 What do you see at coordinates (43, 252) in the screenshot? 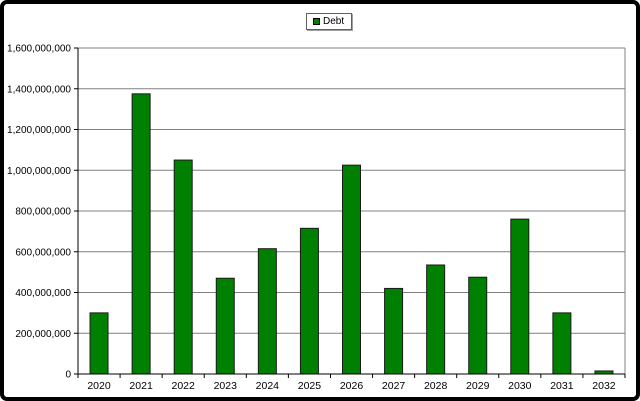
I see `y-axis-label: 600,000,000` at bounding box center [43, 252].